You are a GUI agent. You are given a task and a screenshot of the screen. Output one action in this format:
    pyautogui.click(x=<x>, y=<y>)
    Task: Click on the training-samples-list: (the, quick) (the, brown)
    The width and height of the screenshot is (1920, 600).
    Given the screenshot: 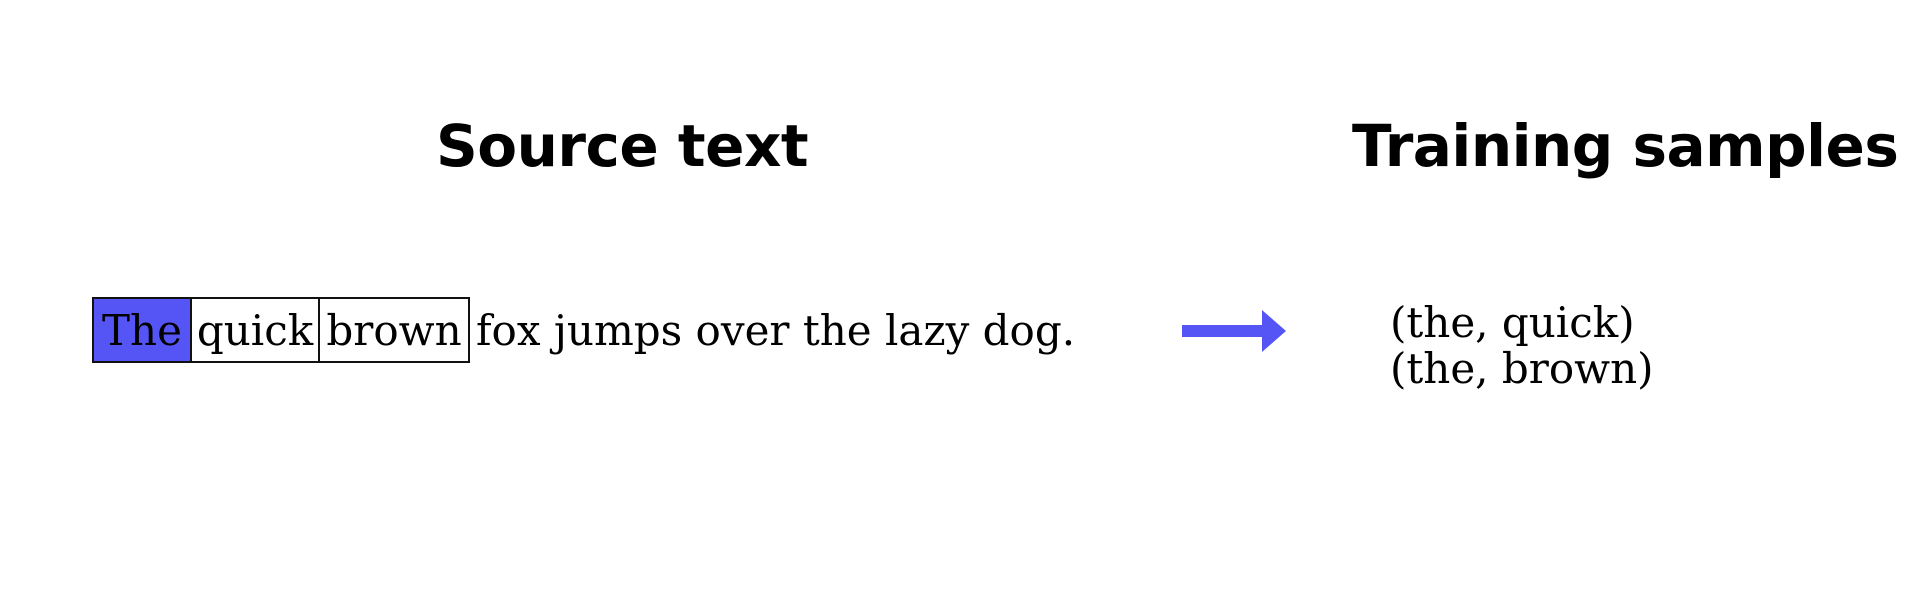 What is the action you would take?
    pyautogui.click(x=1522, y=346)
    